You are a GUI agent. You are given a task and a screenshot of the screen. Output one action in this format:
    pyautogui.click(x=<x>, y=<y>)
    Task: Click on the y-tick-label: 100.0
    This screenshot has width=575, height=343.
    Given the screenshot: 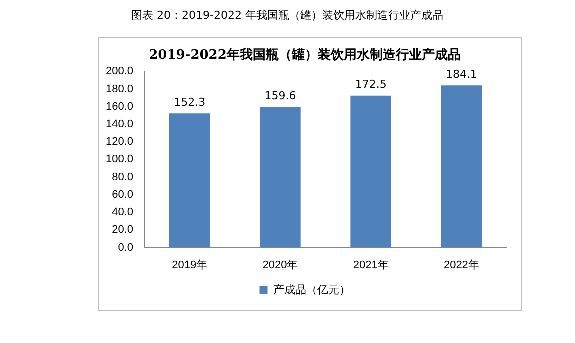 What is the action you would take?
    pyautogui.click(x=120, y=160)
    